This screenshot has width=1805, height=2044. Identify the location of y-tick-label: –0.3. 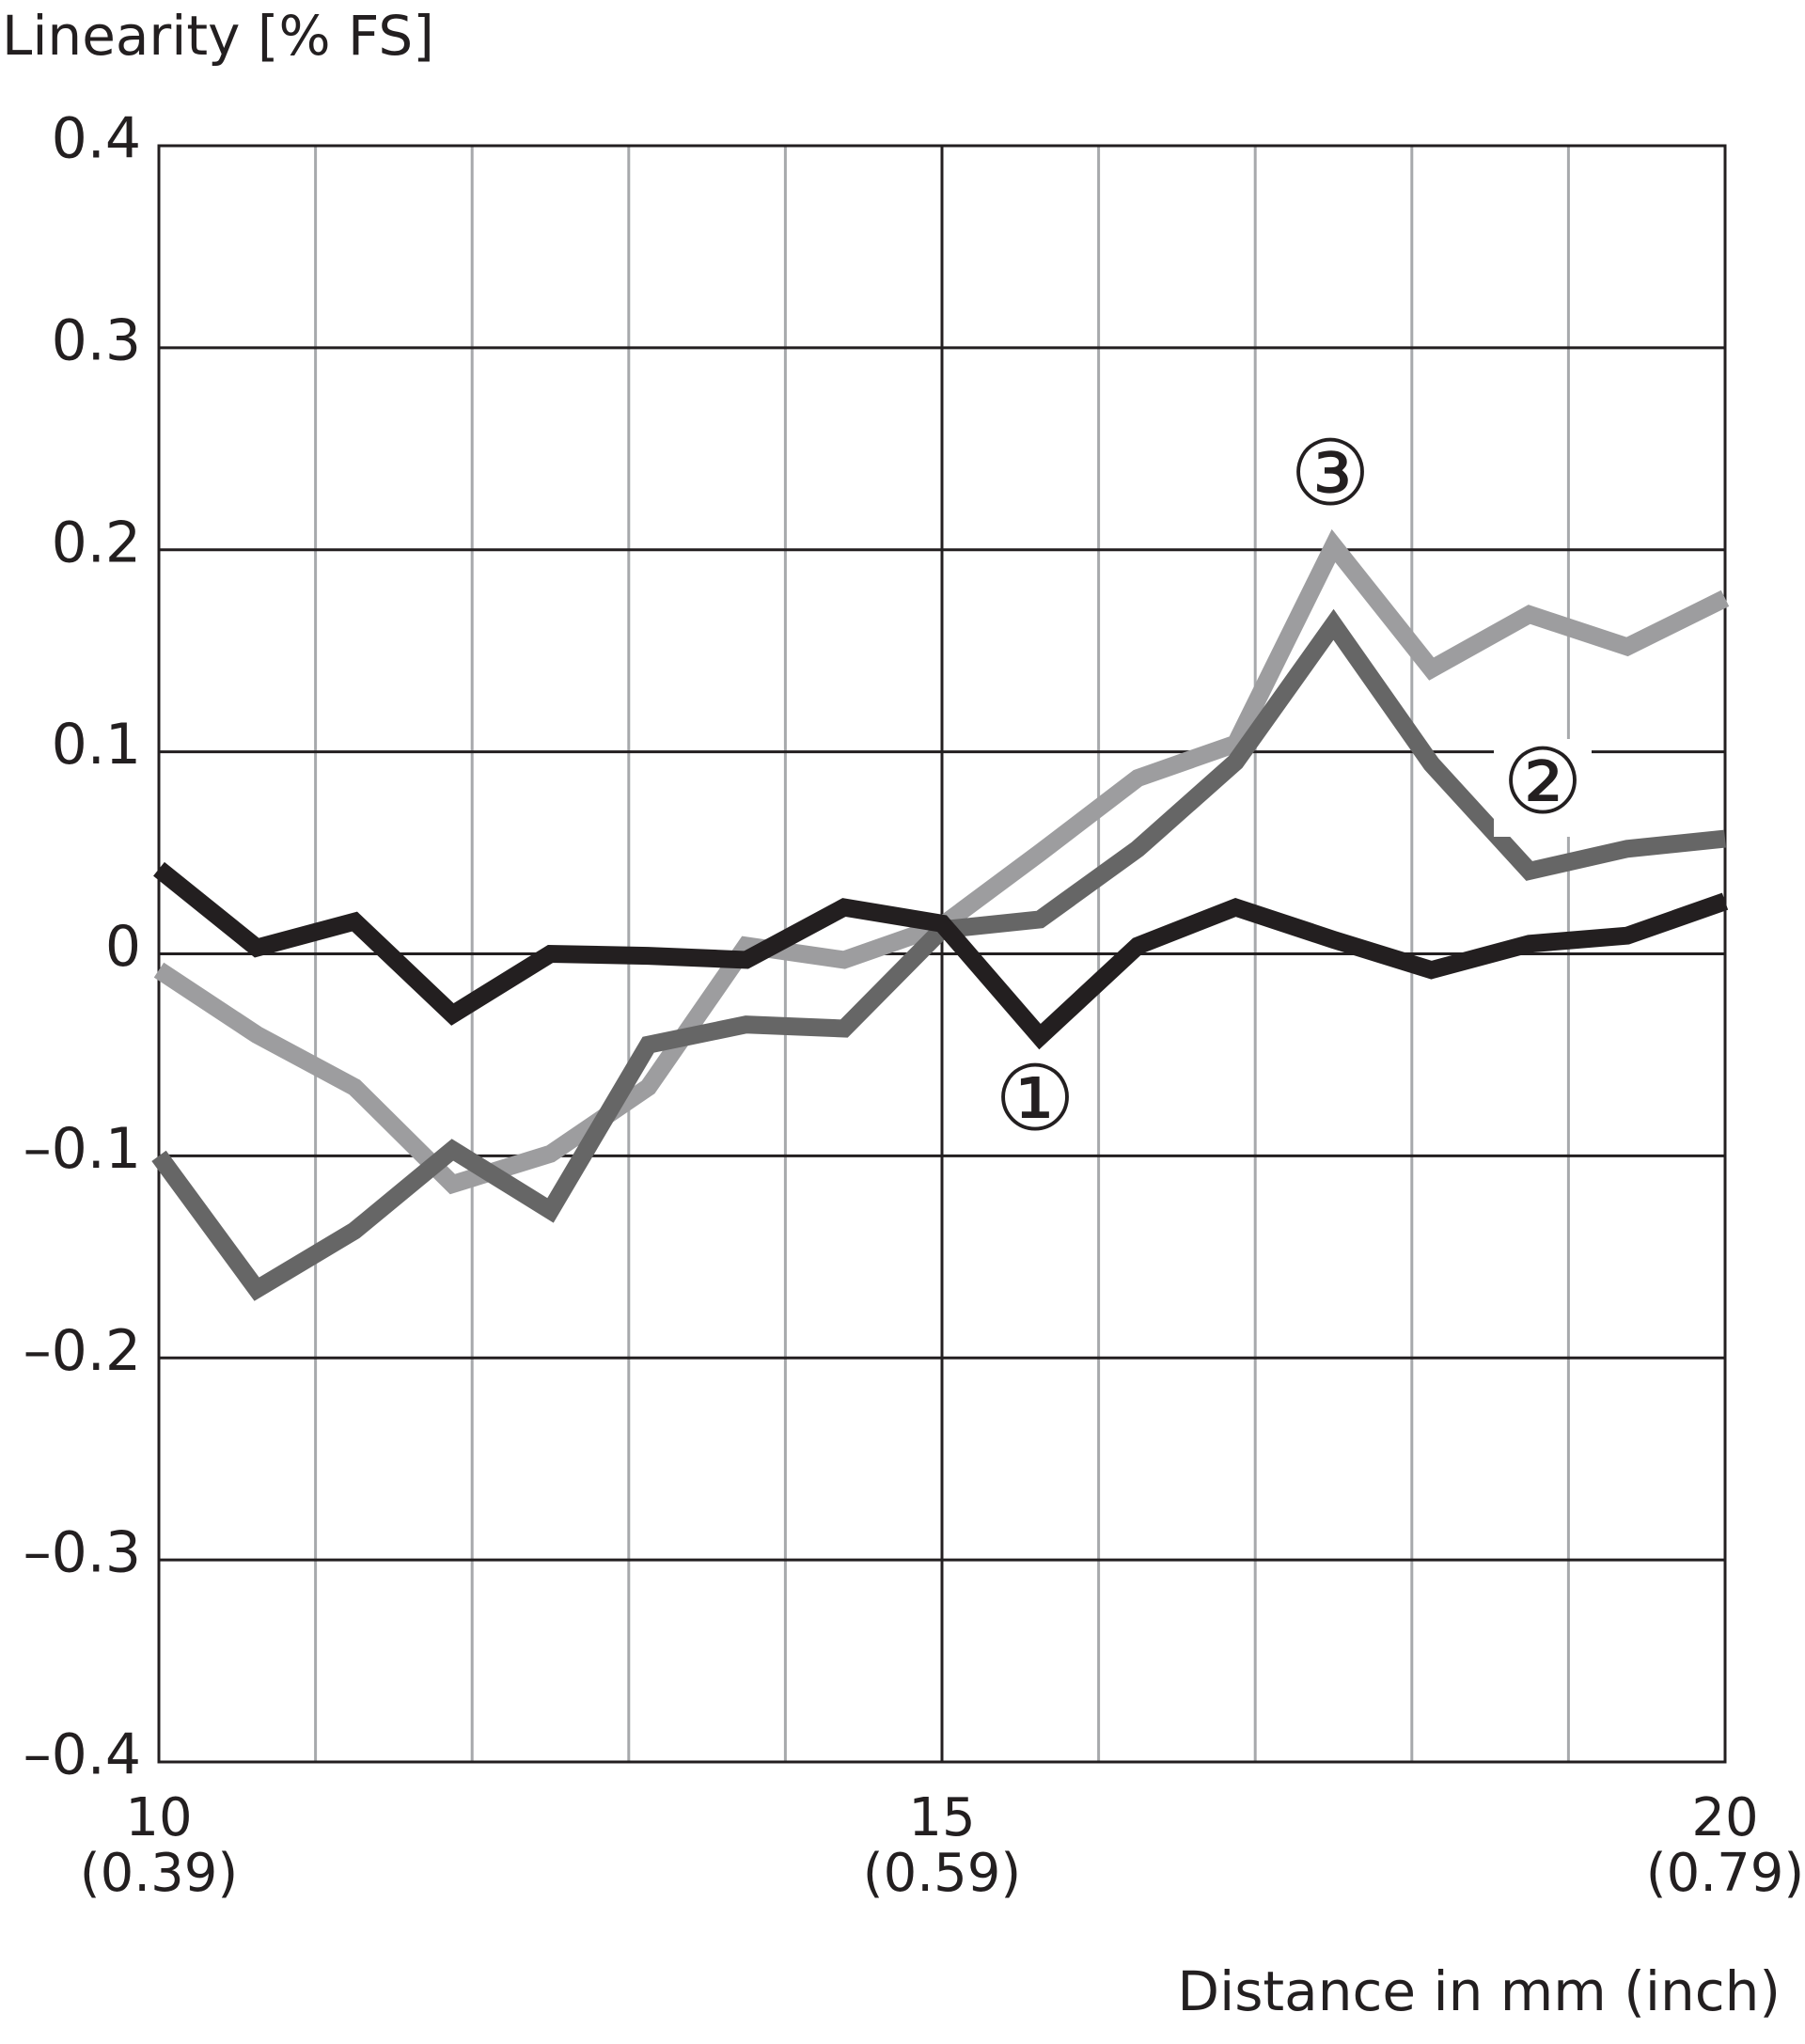
(82, 1553).